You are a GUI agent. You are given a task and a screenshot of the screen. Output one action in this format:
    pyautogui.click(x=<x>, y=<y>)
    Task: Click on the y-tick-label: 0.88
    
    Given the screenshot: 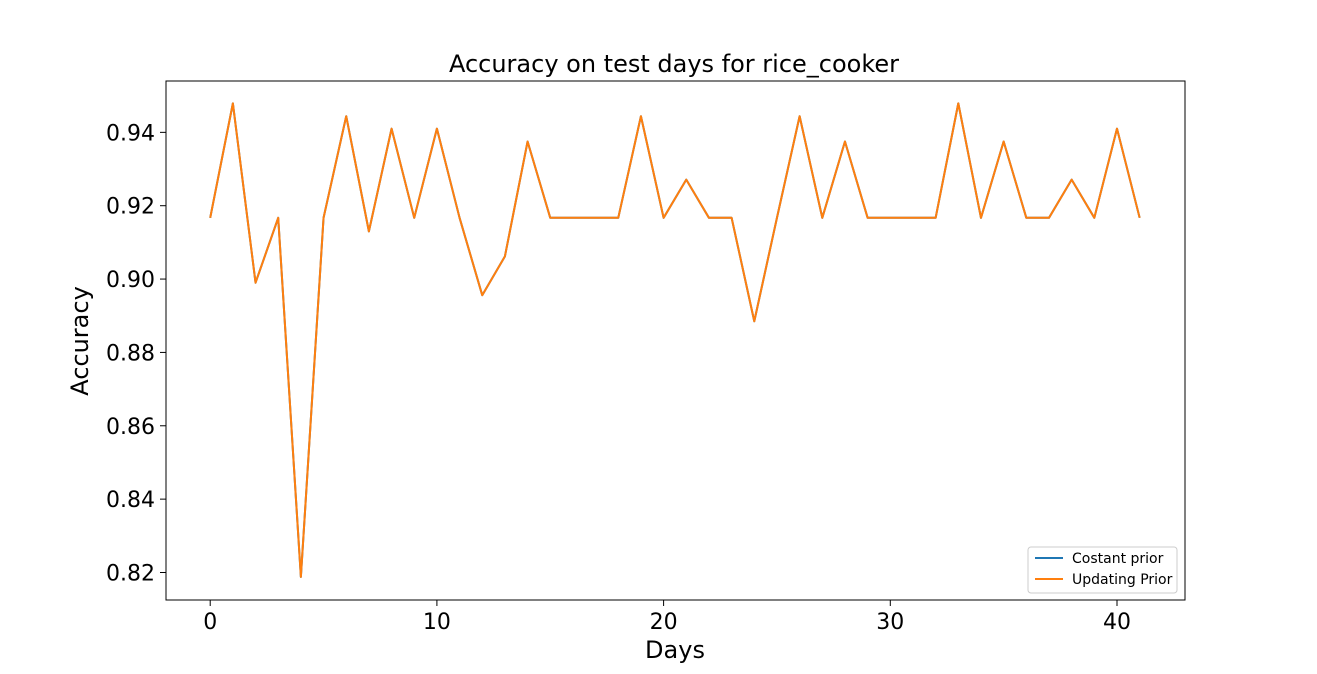 What is the action you would take?
    pyautogui.click(x=130, y=353)
    